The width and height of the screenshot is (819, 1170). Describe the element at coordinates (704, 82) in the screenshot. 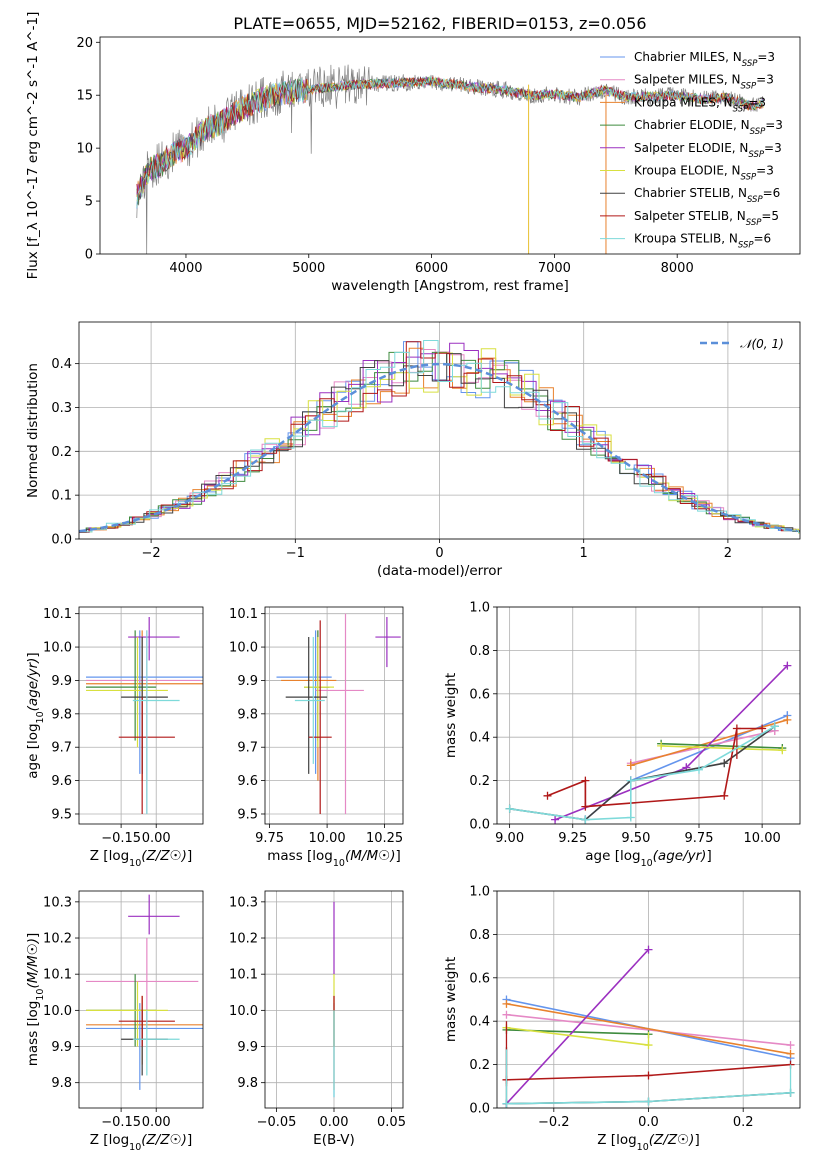

I see `legend-label: Salpeter MILES, NSSP=3` at that location.